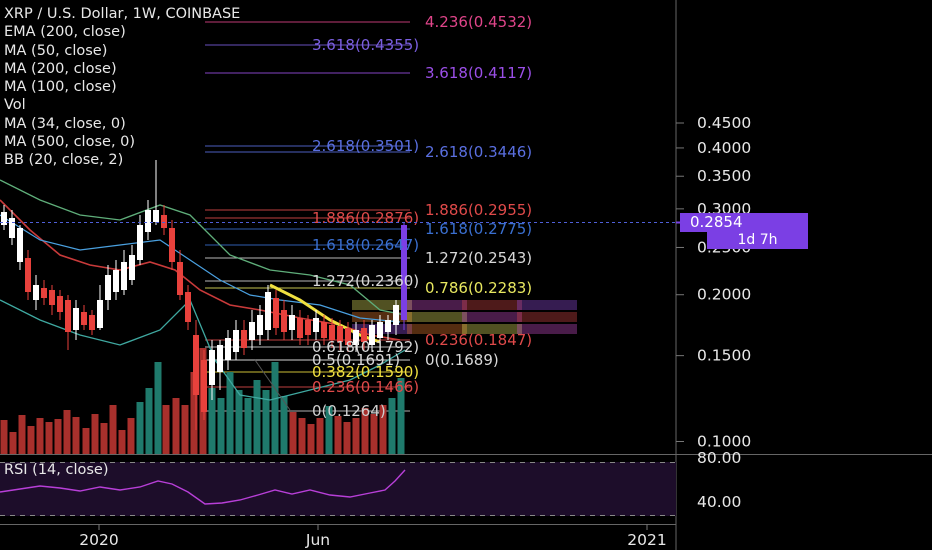 This screenshot has width=932, height=550. What do you see at coordinates (349, 411) in the screenshot?
I see `fib-level-label: 0(0.1264)` at bounding box center [349, 411].